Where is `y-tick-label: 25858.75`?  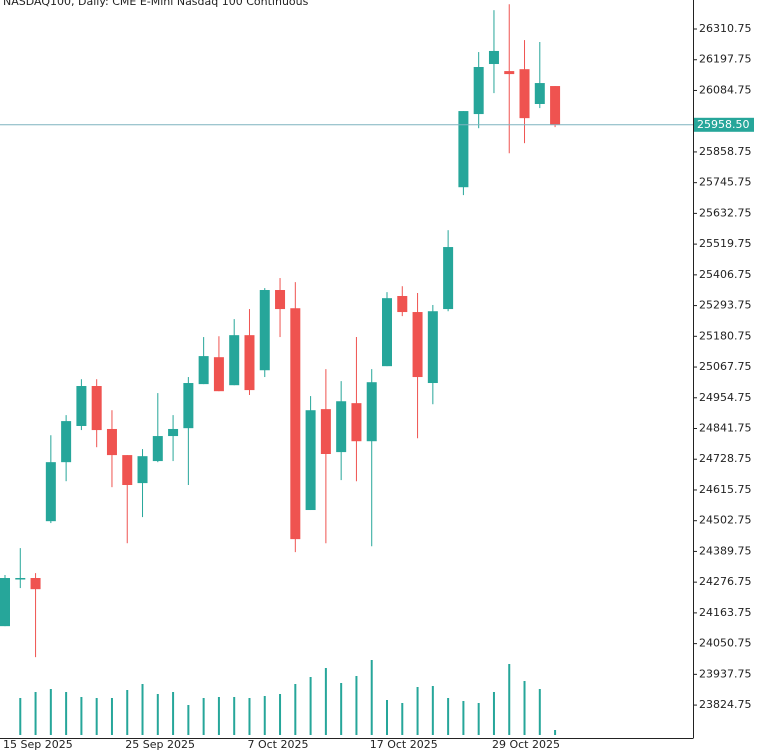 y-tick-label: 25858.75 is located at coordinates (725, 151).